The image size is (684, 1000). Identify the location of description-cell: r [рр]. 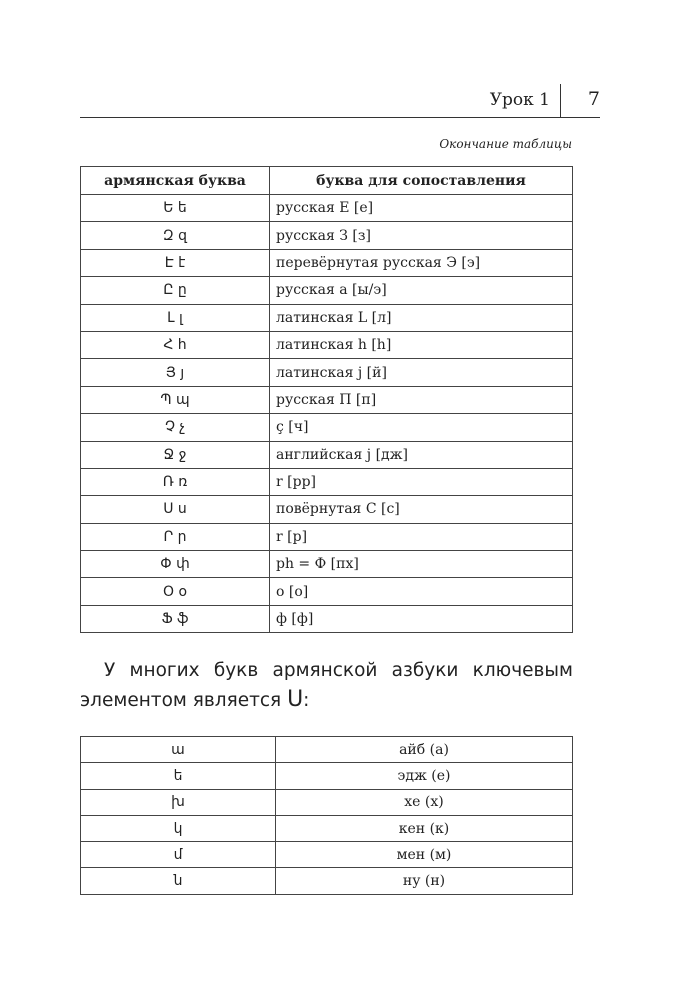
(421, 482).